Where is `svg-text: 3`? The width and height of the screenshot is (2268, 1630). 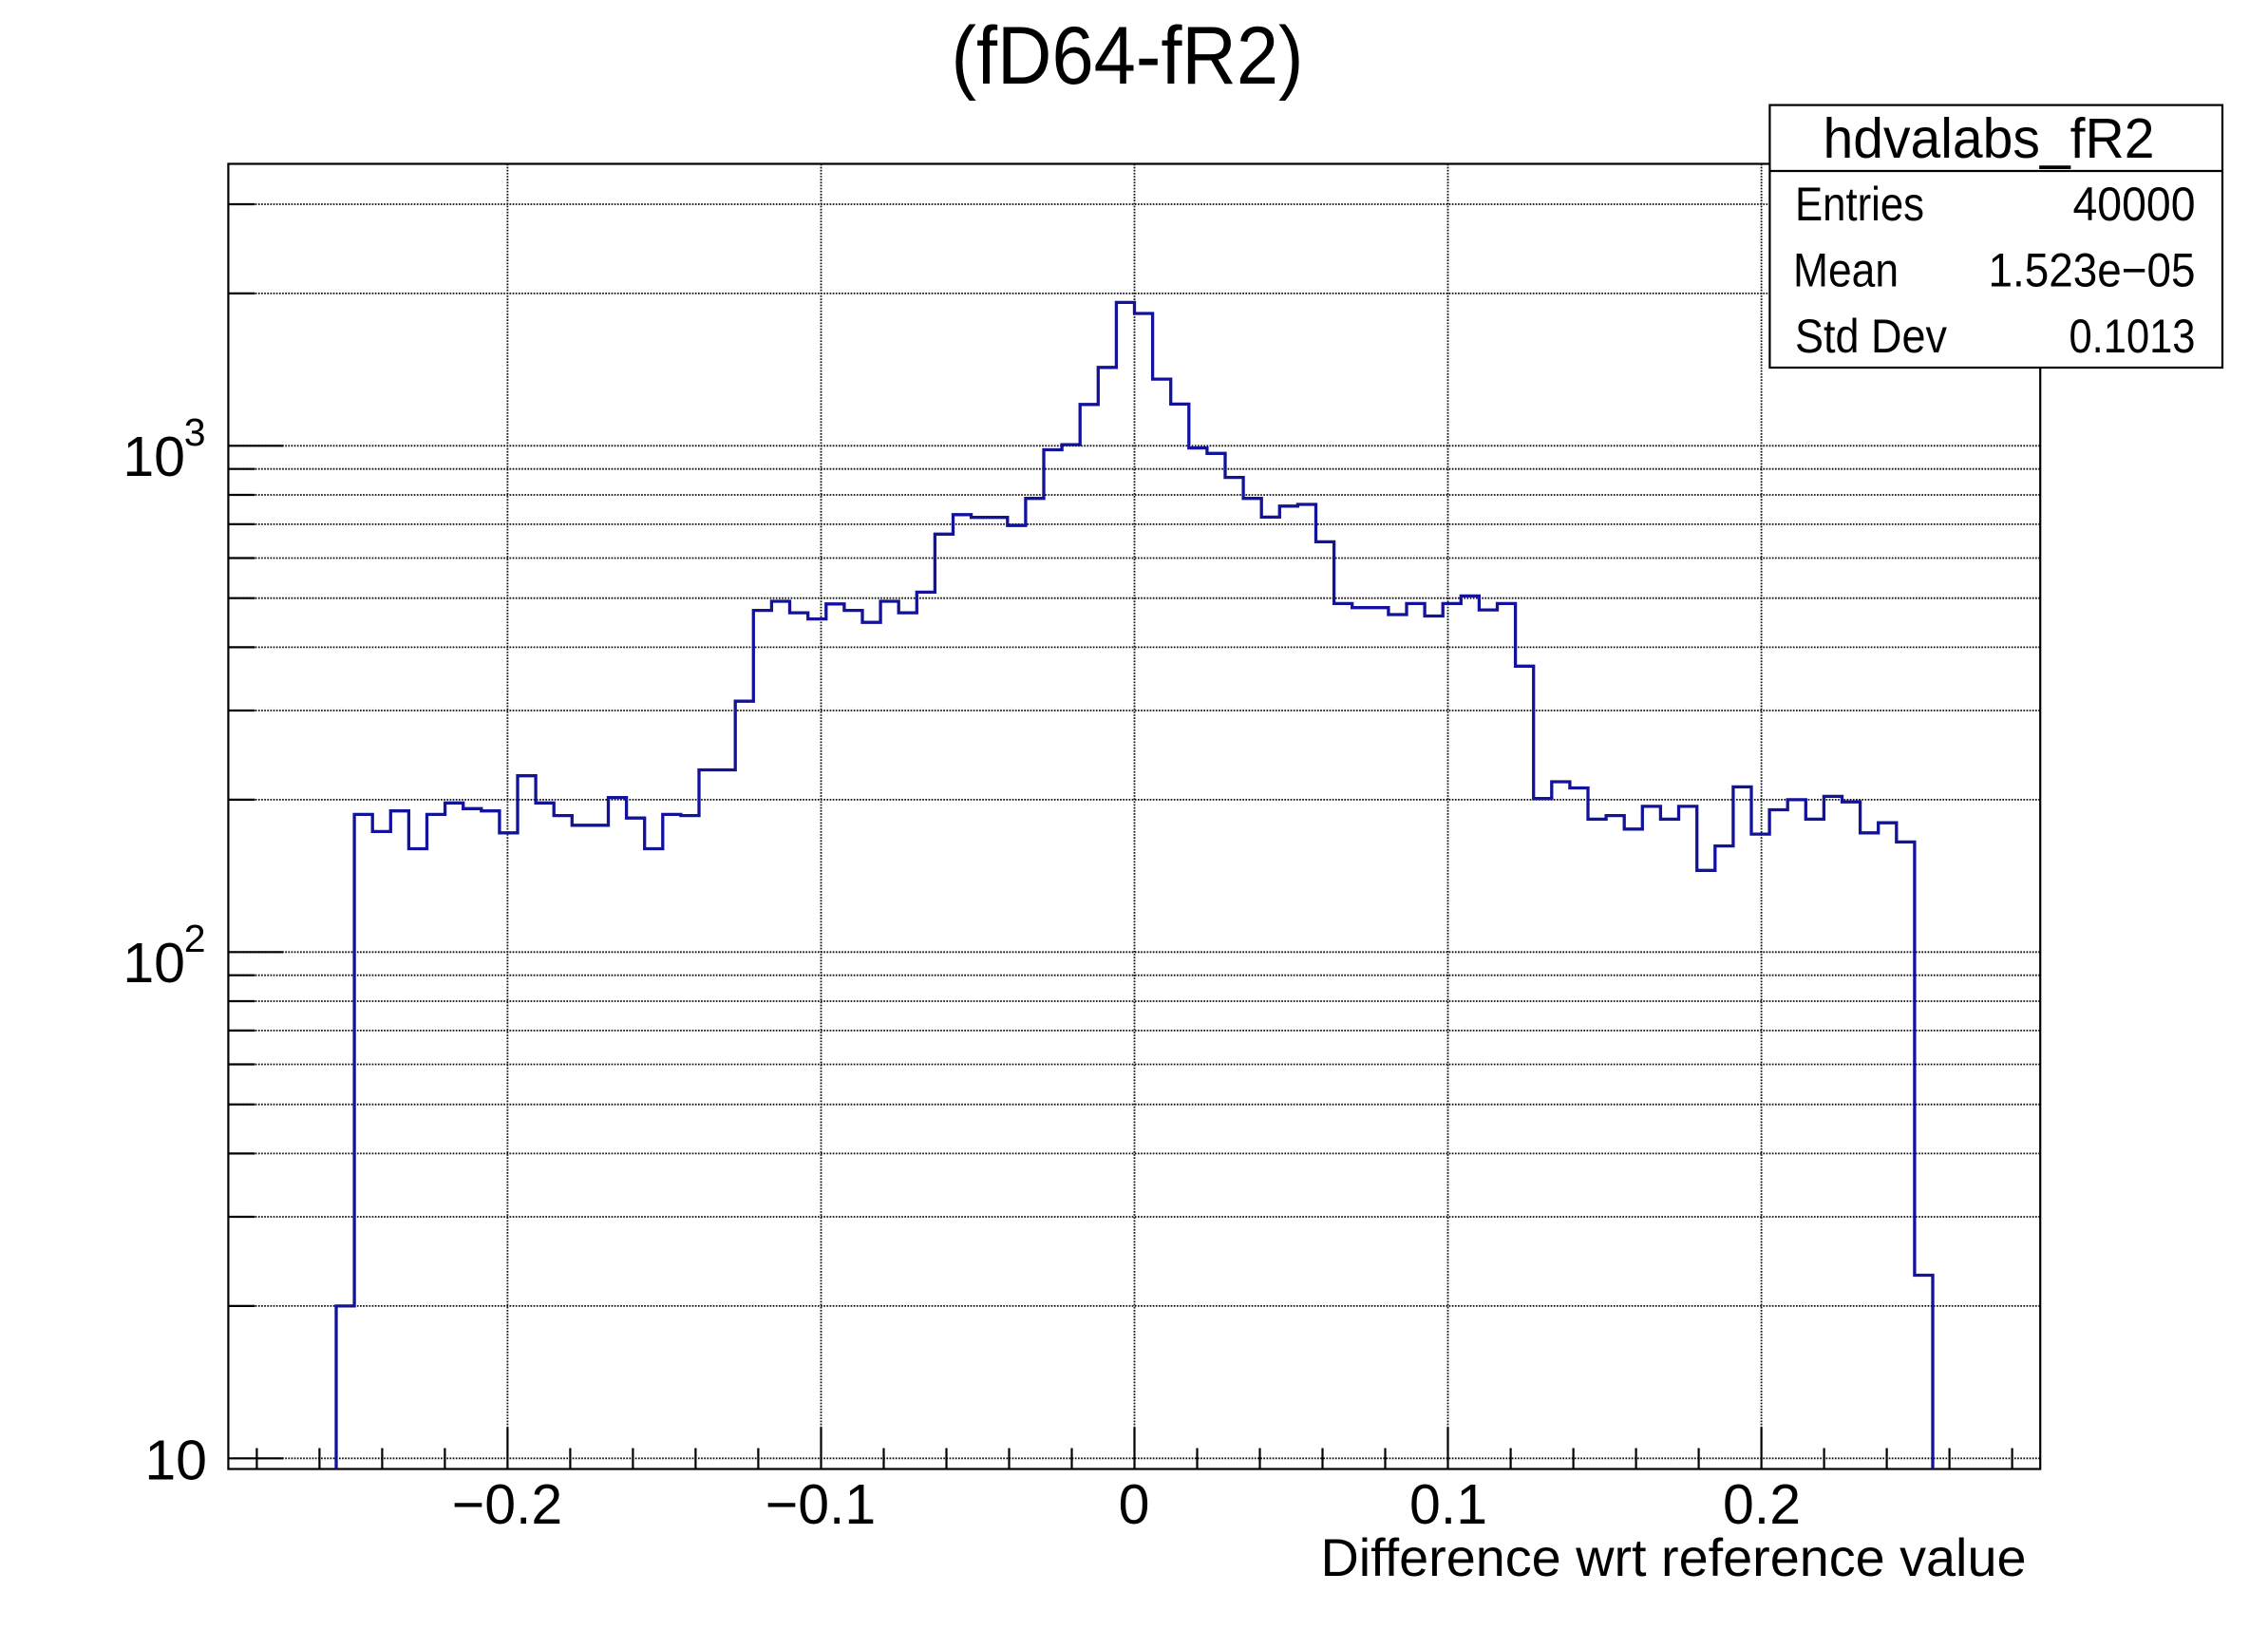 svg-text: 3 is located at coordinates (195, 432).